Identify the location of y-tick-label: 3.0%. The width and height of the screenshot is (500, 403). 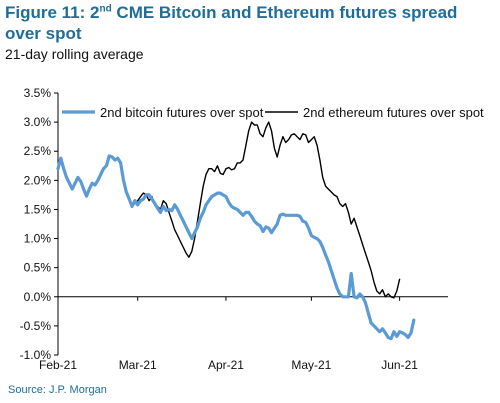
(38, 122).